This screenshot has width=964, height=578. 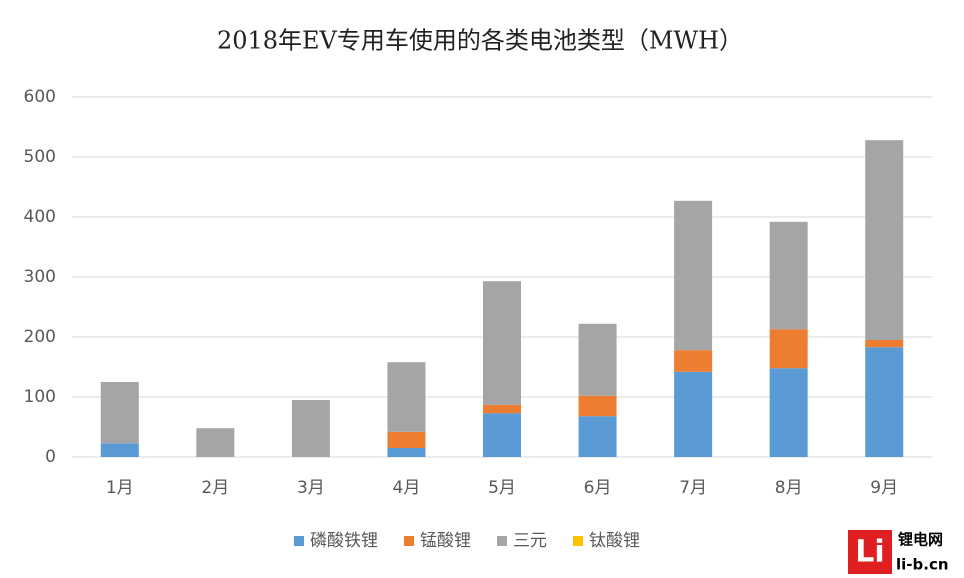 I want to click on x-tick-label: 2月, so click(x=215, y=488).